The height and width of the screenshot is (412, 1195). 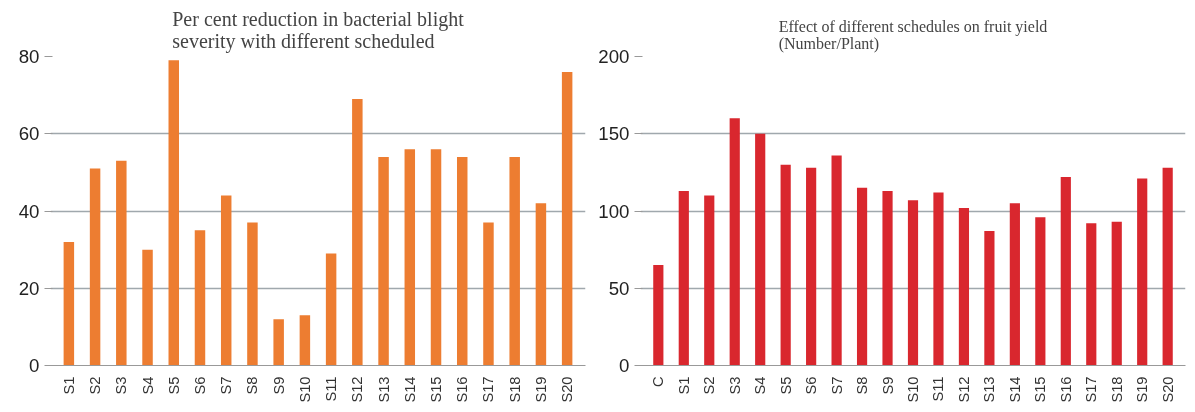 What do you see at coordinates (29, 56) in the screenshot?
I see `y-tick-label: 80` at bounding box center [29, 56].